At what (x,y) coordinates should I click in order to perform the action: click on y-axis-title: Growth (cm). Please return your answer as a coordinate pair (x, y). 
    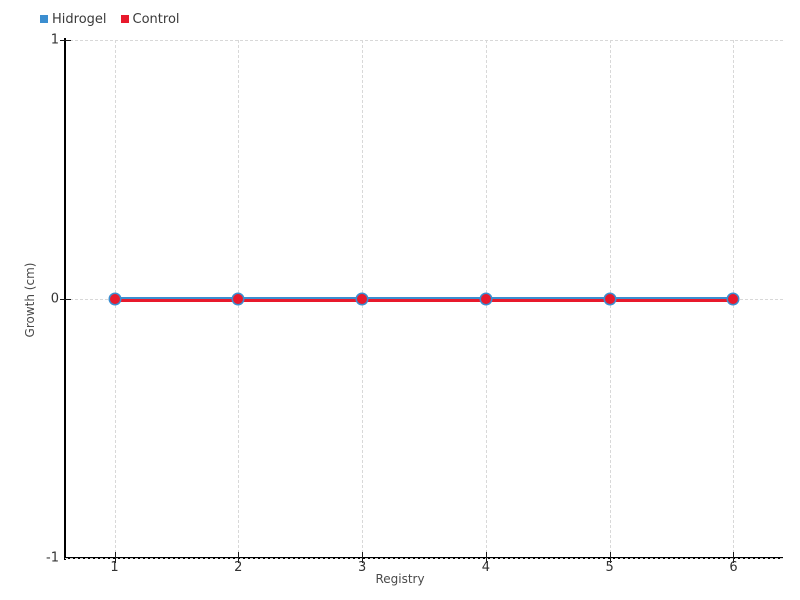
    Looking at the image, I should click on (30, 300).